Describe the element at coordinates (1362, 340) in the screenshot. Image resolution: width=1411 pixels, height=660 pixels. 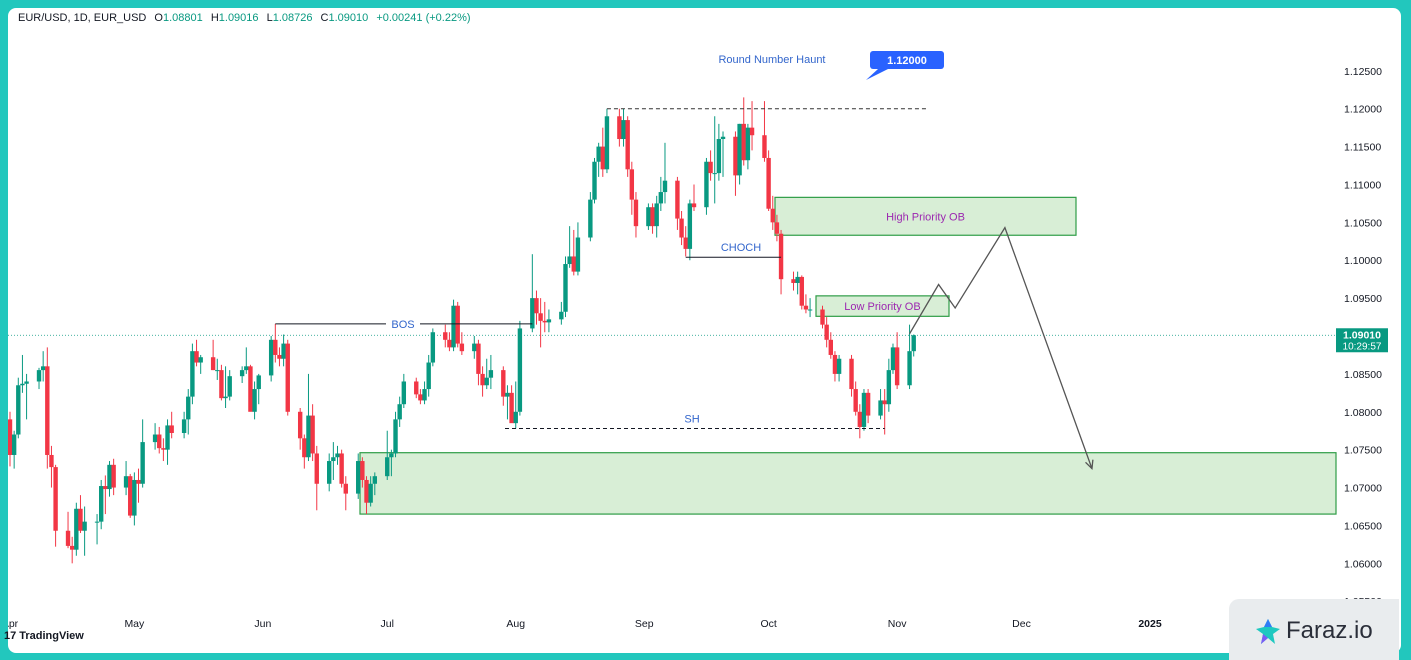
I see `current-price-tag` at that location.